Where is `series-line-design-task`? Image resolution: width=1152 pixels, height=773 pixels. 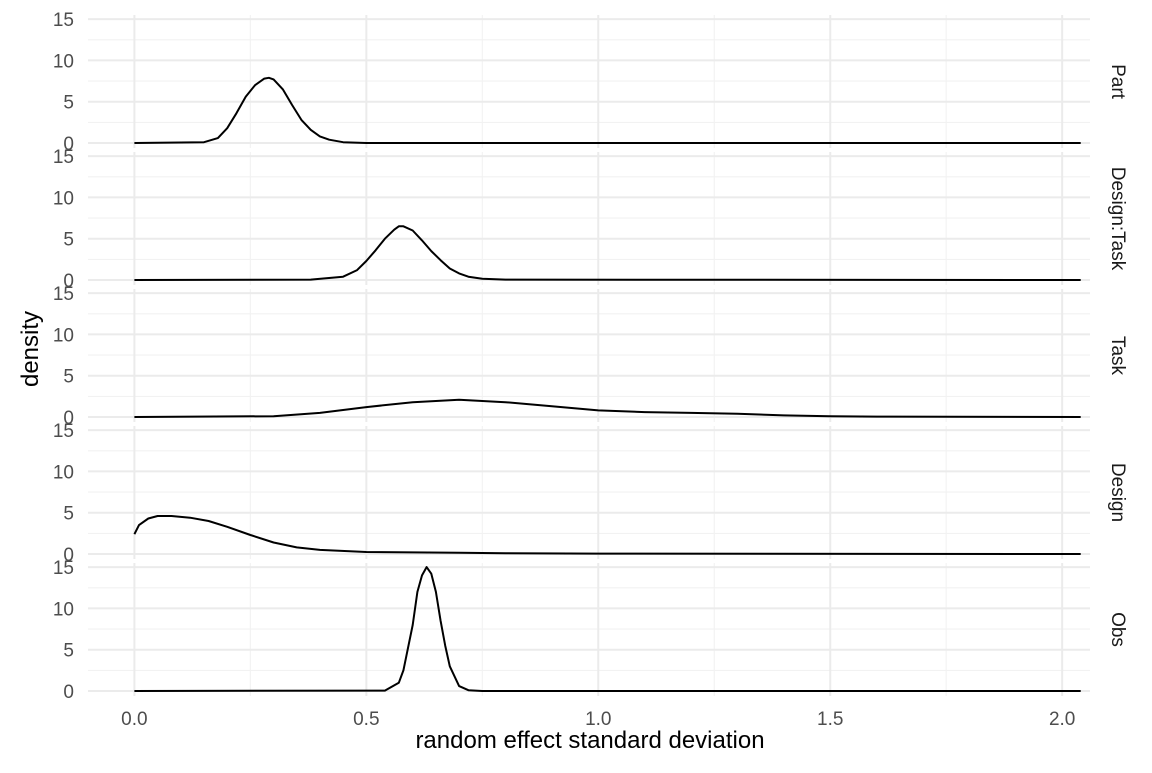 series-line-design-task is located at coordinates (607, 253).